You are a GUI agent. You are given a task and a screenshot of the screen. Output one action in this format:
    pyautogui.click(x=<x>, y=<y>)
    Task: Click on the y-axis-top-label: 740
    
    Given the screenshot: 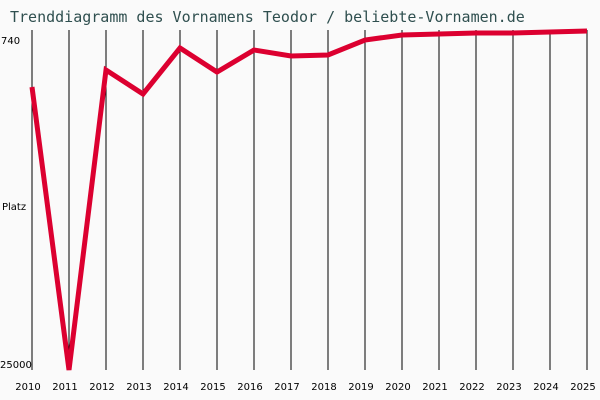 What is the action you would take?
    pyautogui.click(x=11, y=41)
    